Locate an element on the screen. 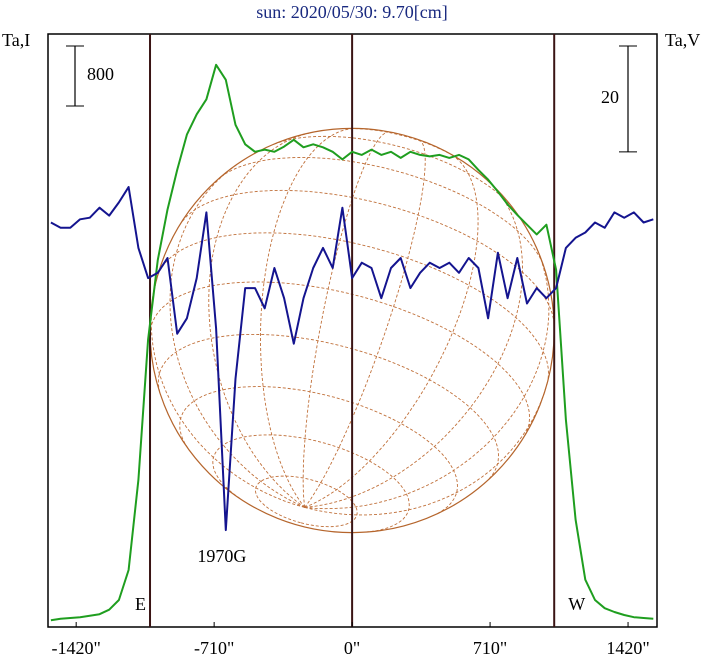  y-axis-label: Ta,I is located at coordinates (16, 40).